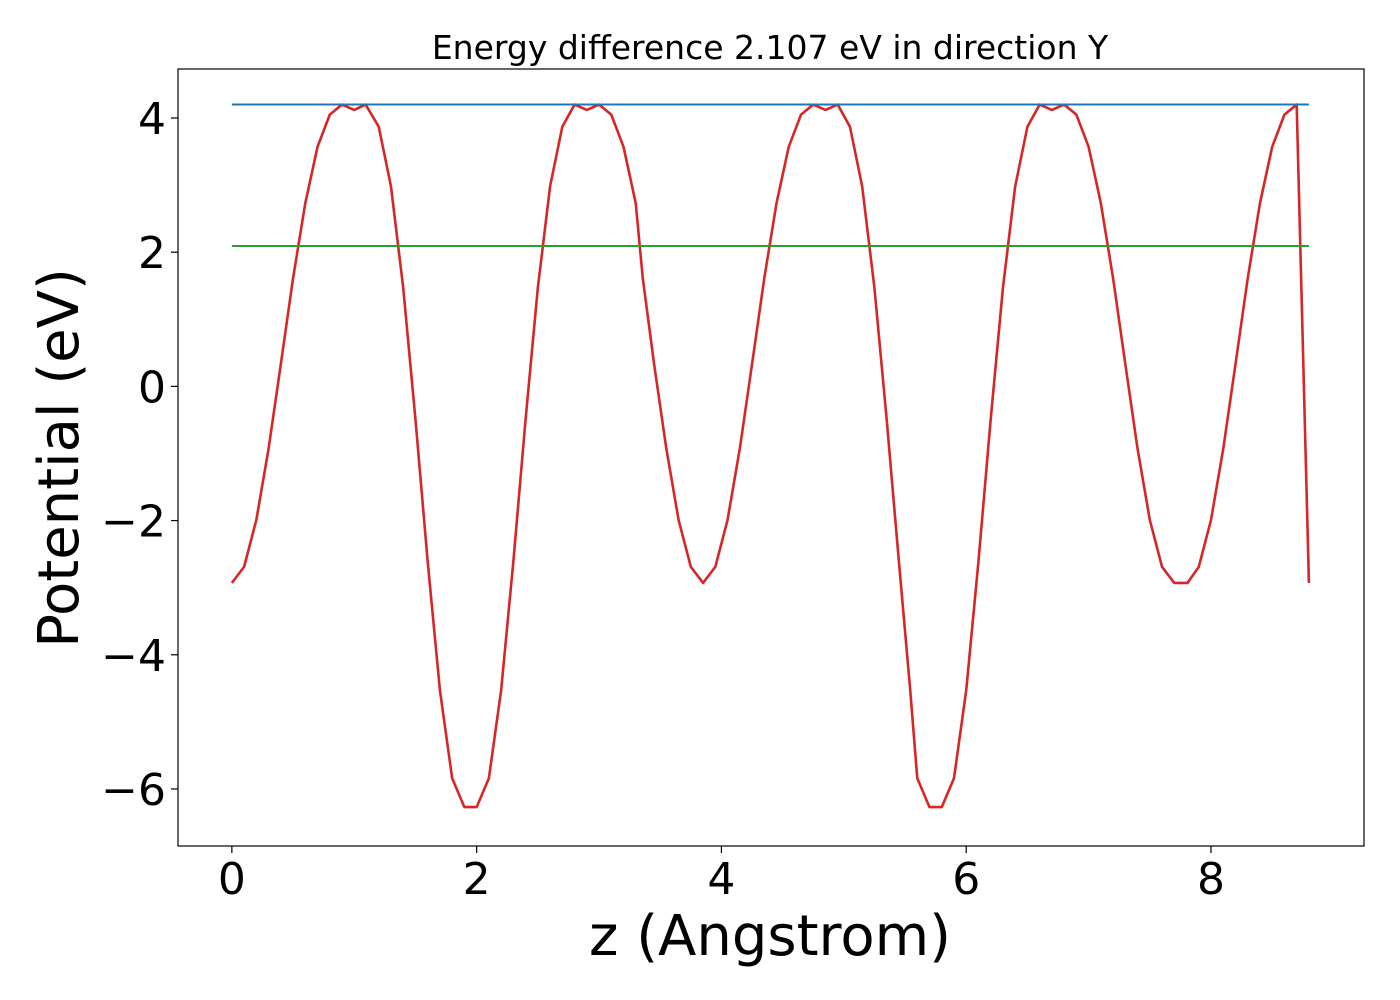 The height and width of the screenshot is (1000, 1400). What do you see at coordinates (133, 790) in the screenshot?
I see `y-tick-label: −6` at bounding box center [133, 790].